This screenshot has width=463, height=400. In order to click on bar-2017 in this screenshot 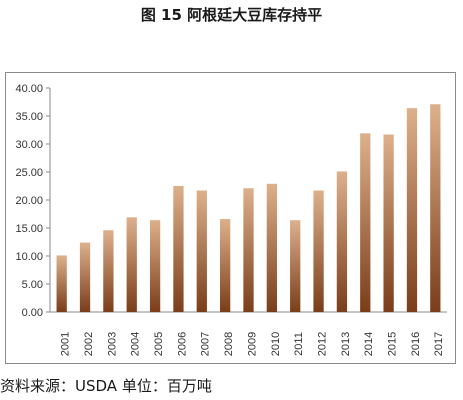, I will do `click(435, 208)`.